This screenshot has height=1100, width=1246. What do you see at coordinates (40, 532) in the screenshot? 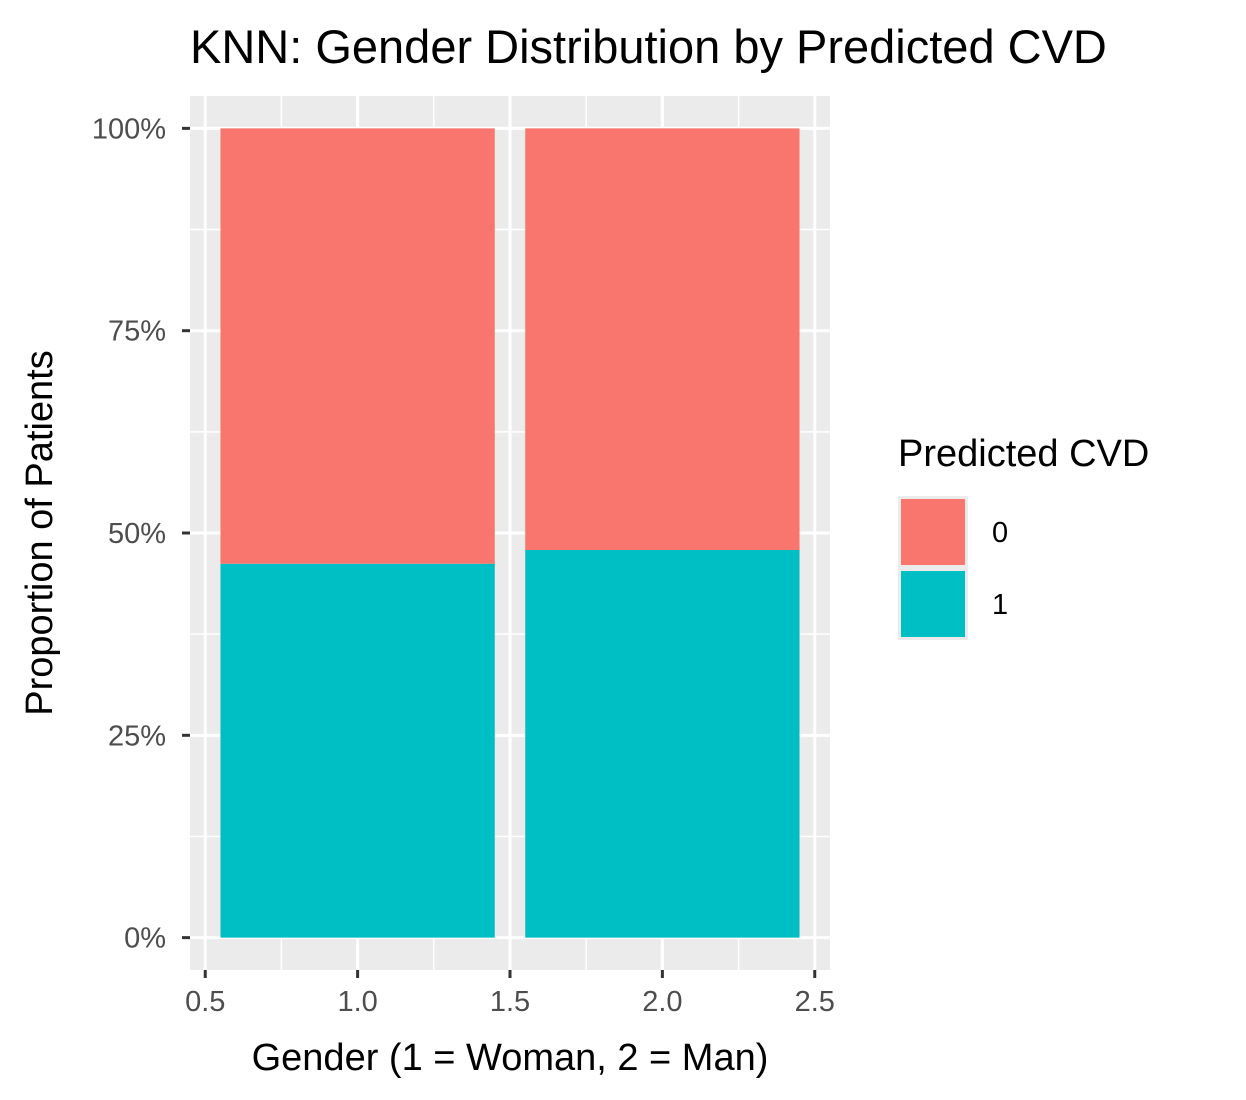
I see `y-axis-title: Proportion of Patients` at bounding box center [40, 532].